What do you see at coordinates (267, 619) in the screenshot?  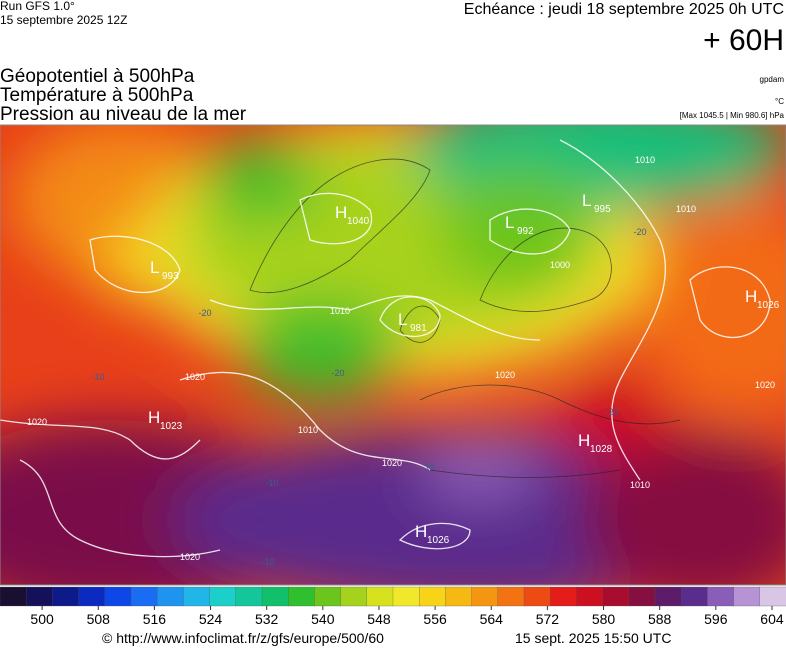 I see `colorbar-tick-label: 532` at bounding box center [267, 619].